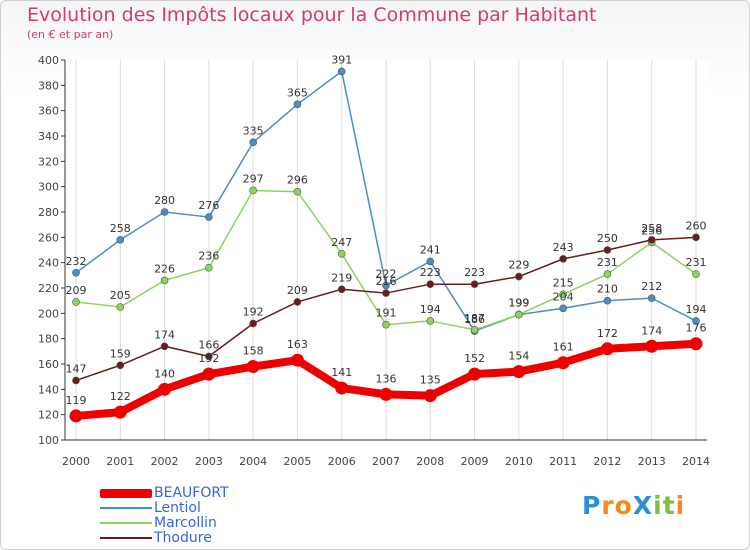 The height and width of the screenshot is (550, 750). I want to click on legend-item-thodure: Thodure, so click(156, 538).